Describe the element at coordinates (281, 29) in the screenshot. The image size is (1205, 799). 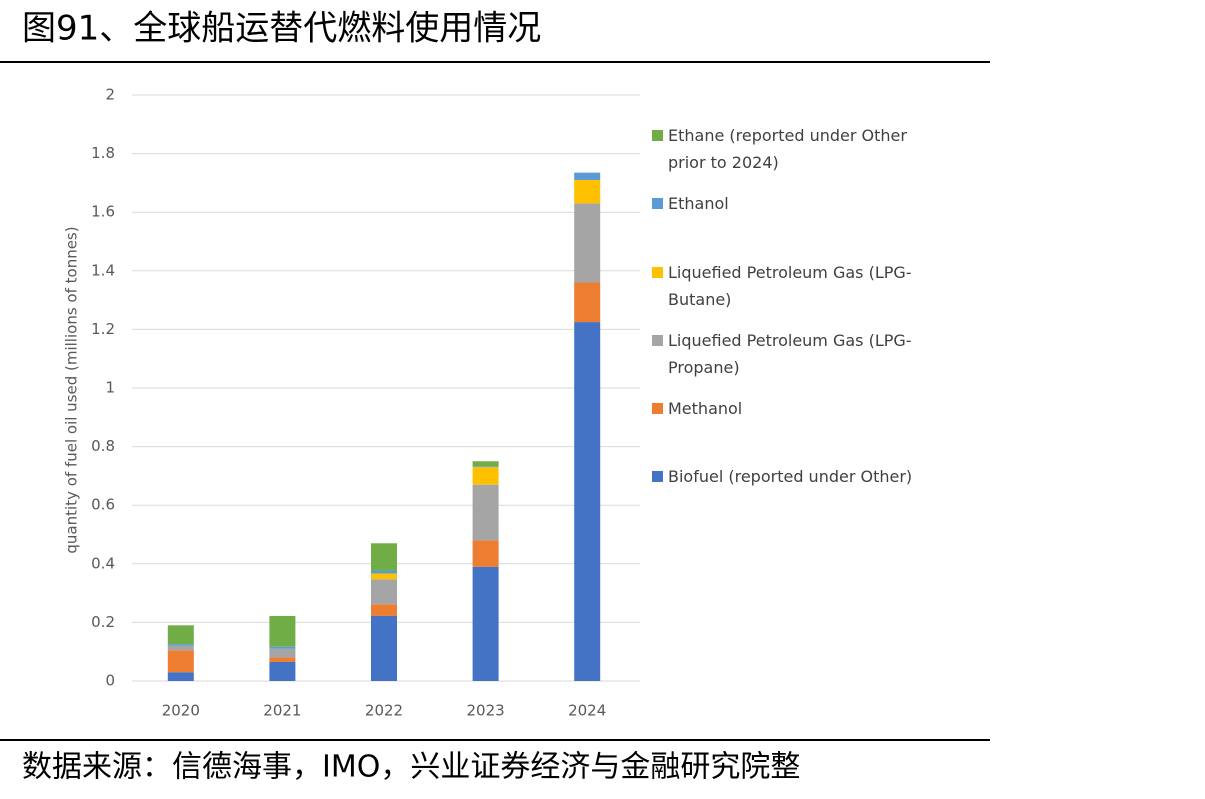
I see `title: 图91、全球船运替代燃料使用情况` at that location.